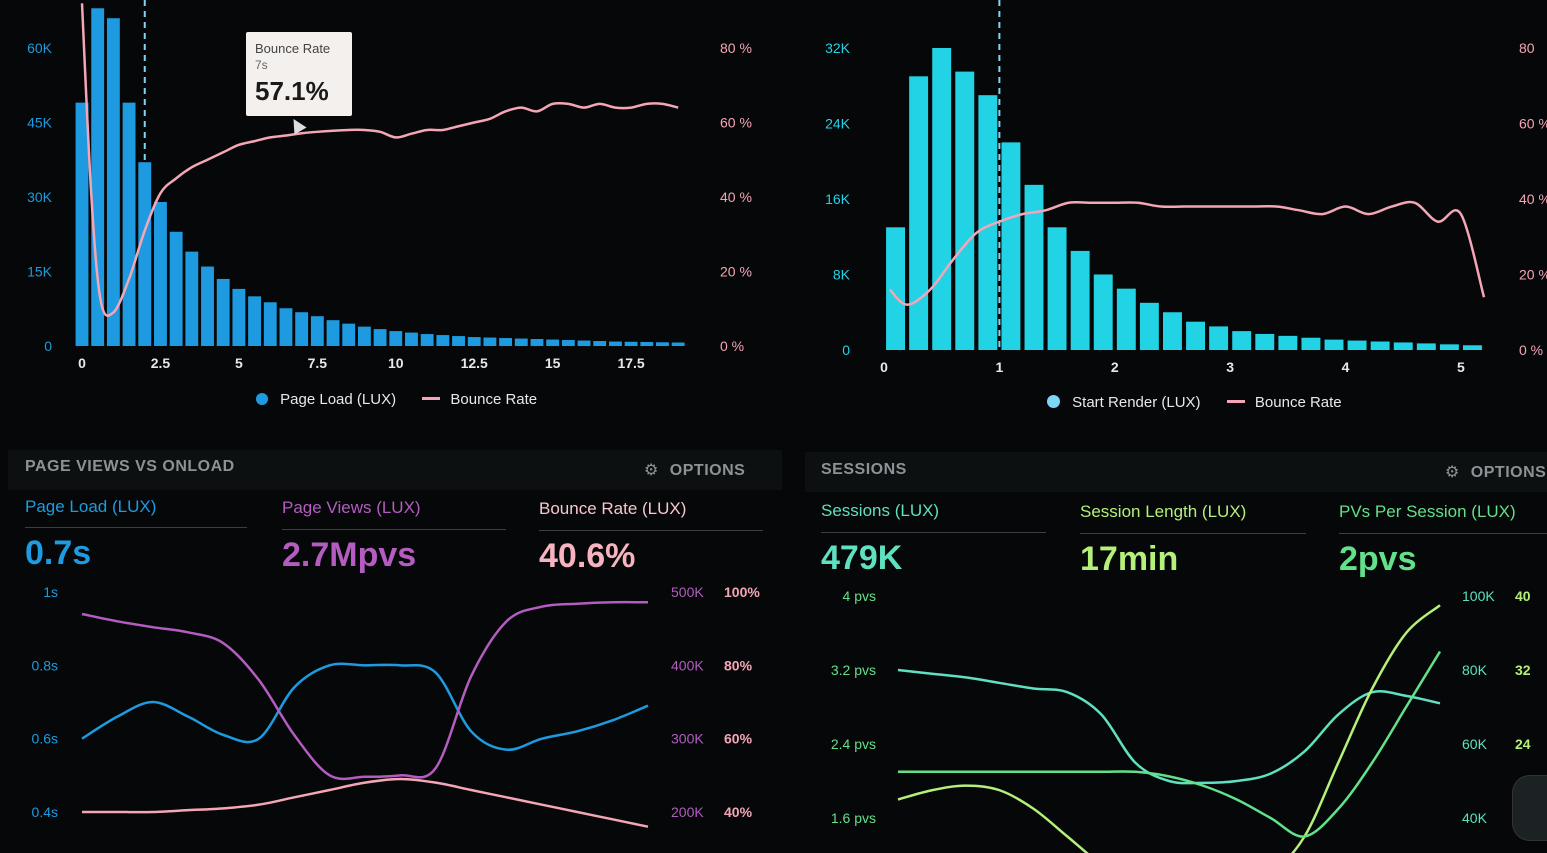 This screenshot has height=853, width=1547. I want to click on bounce-rate-line, so click(1187, 253).